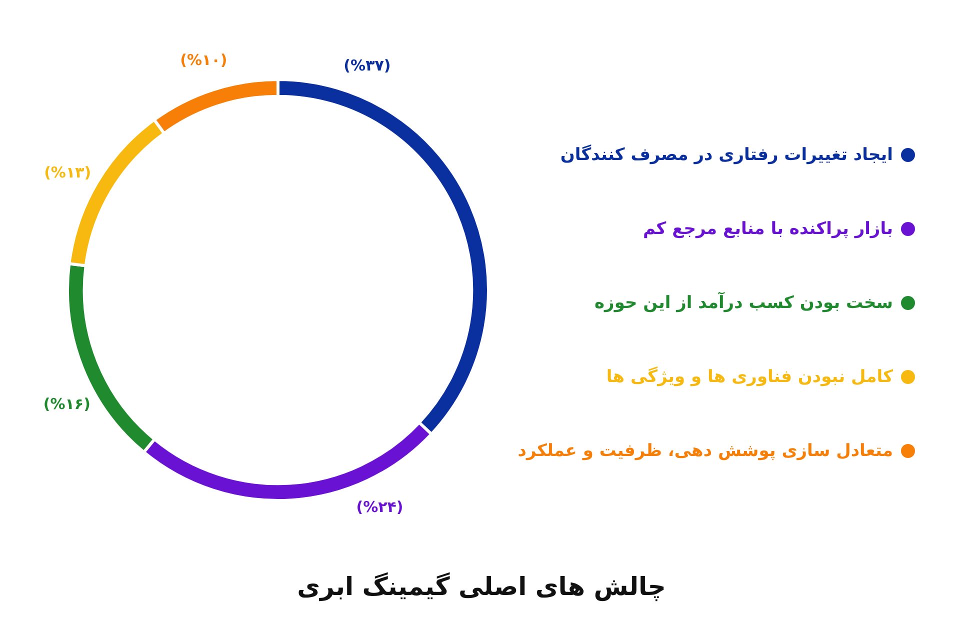 This screenshot has width=963, height=642. I want to click on data-label: (%۲۴), so click(380, 507).